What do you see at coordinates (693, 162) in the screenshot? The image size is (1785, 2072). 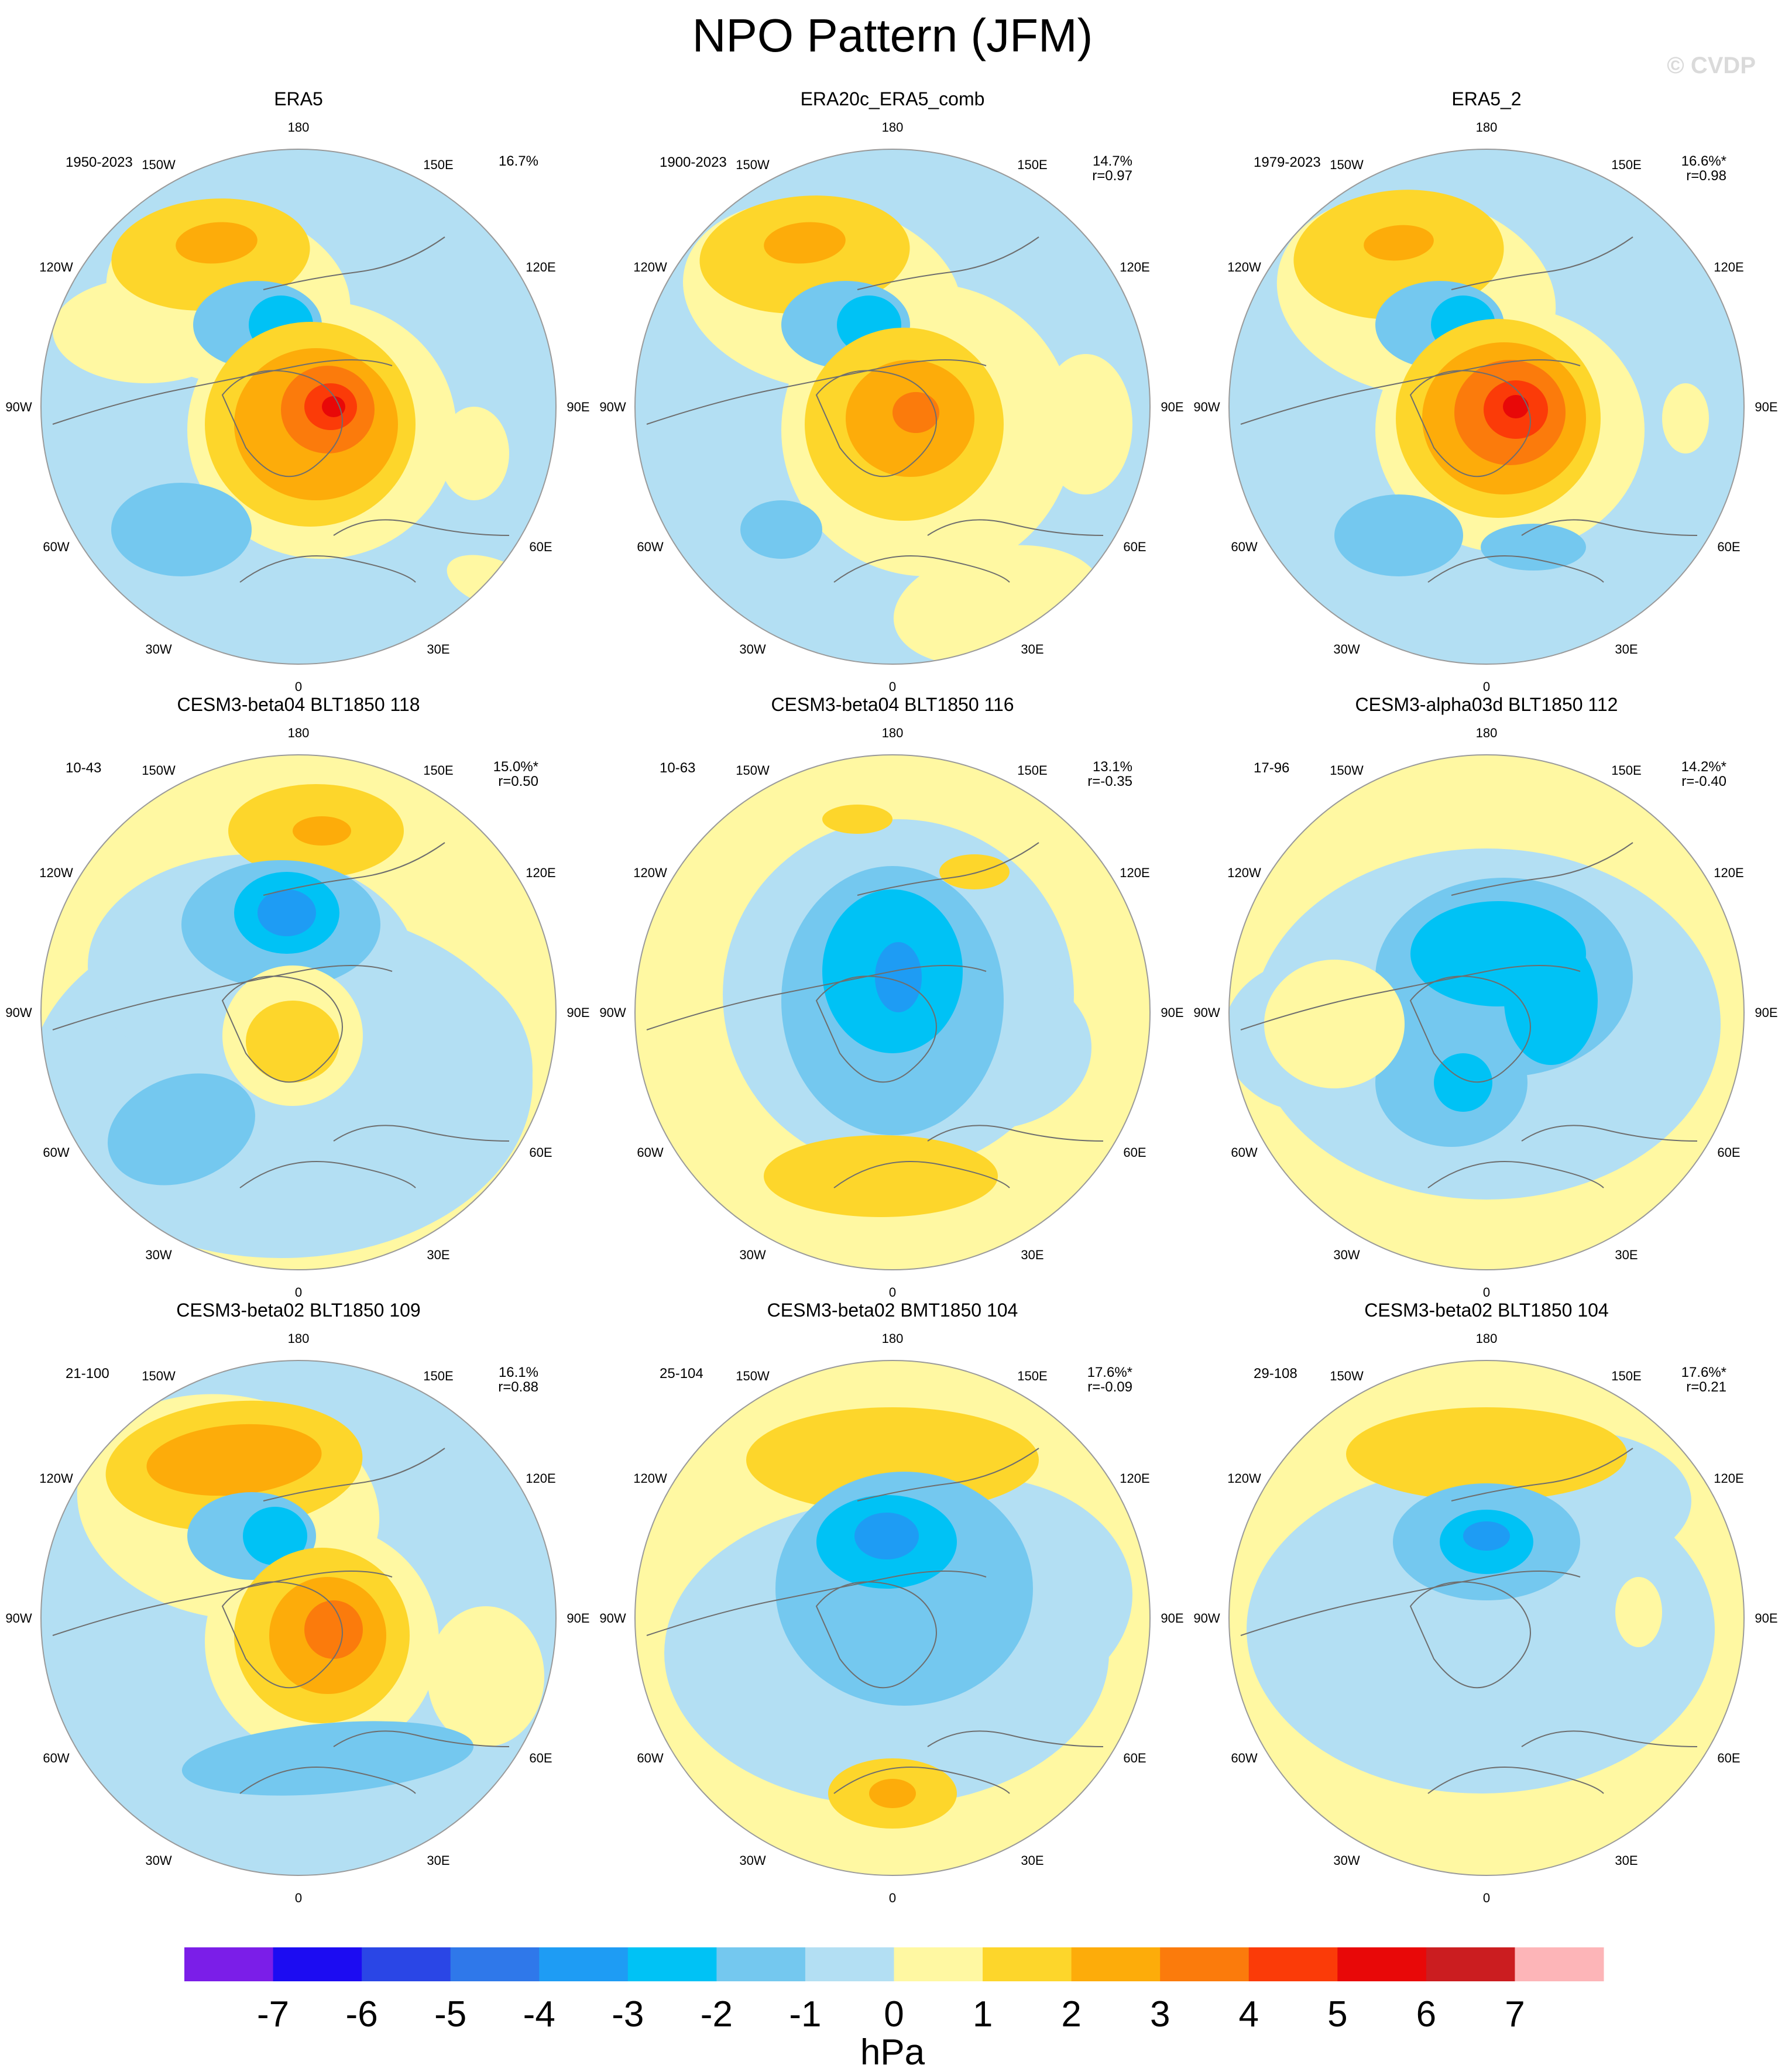 I see `panel-period: 1900-2023` at bounding box center [693, 162].